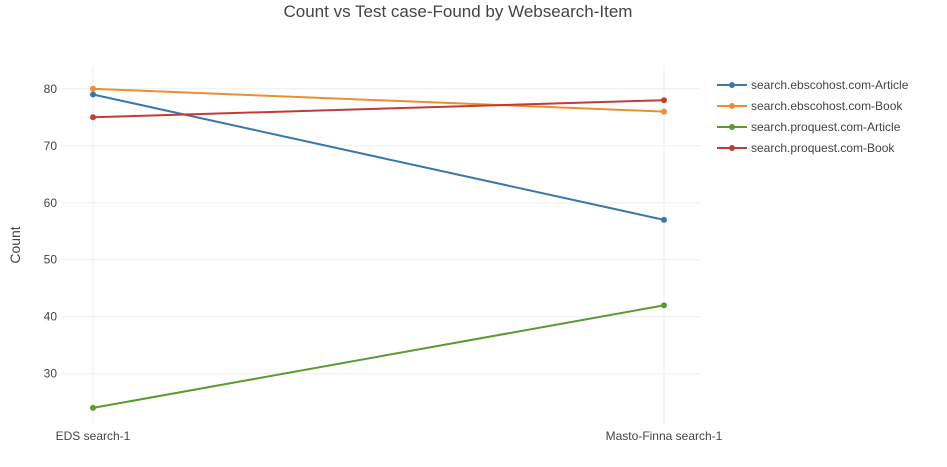 The width and height of the screenshot is (947, 467). What do you see at coordinates (93, 436) in the screenshot?
I see `x-tick-label: EDS search-1` at bounding box center [93, 436].